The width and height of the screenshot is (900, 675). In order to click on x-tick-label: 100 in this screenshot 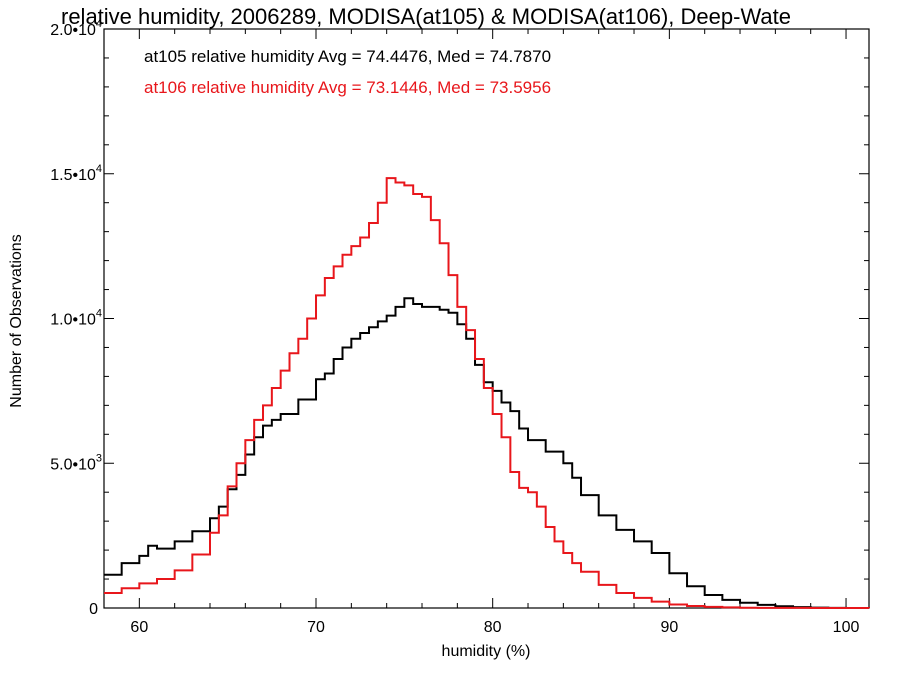, I will do `click(846, 627)`.